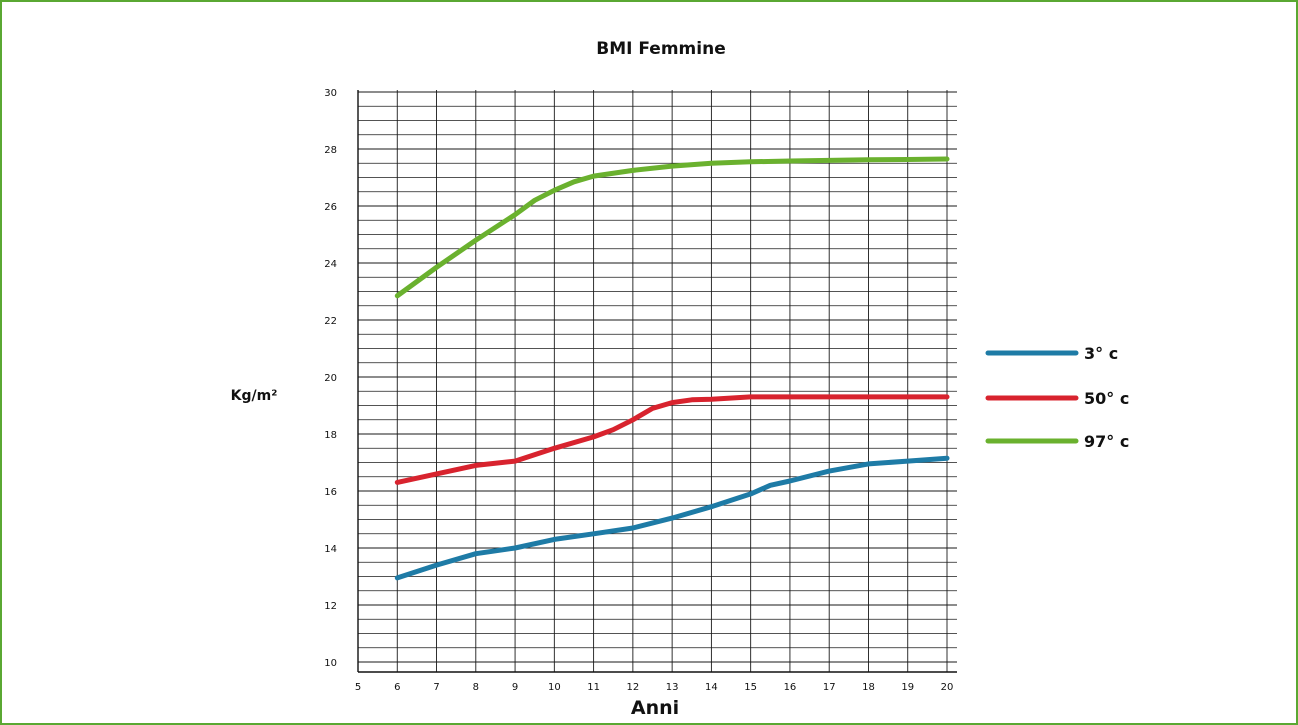 The width and height of the screenshot is (1298, 725). What do you see at coordinates (330, 606) in the screenshot?
I see `y-tick-label: 12` at bounding box center [330, 606].